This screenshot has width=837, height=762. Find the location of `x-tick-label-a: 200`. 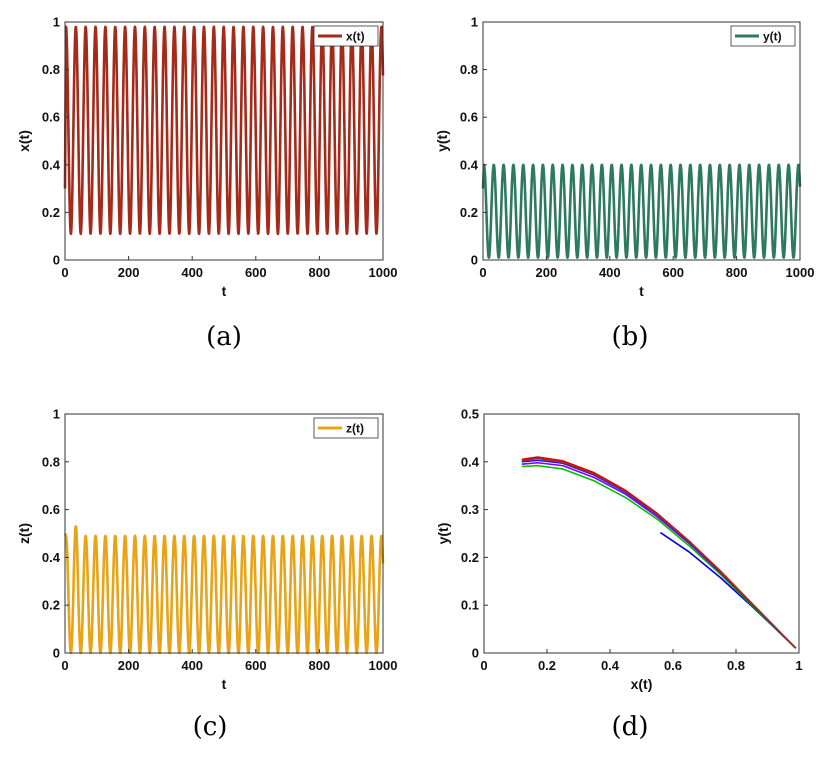

x-tick-label-a: 200 is located at coordinates (129, 272).